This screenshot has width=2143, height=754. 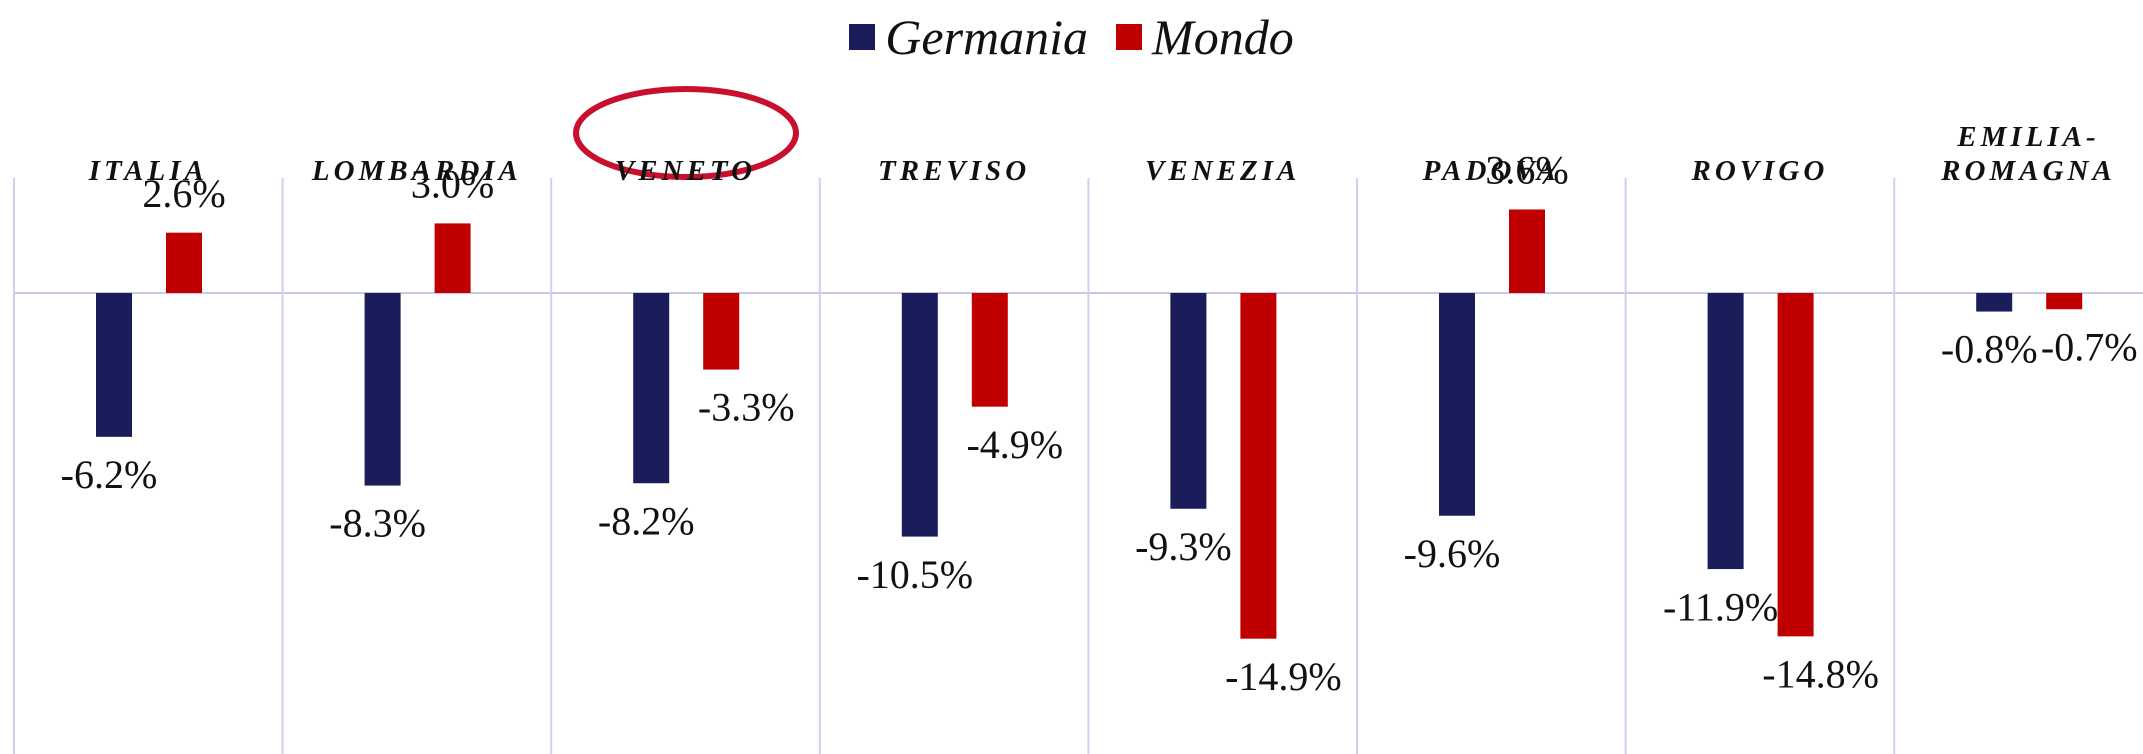 What do you see at coordinates (646, 520) in the screenshot?
I see `value-label: -8.2%` at bounding box center [646, 520].